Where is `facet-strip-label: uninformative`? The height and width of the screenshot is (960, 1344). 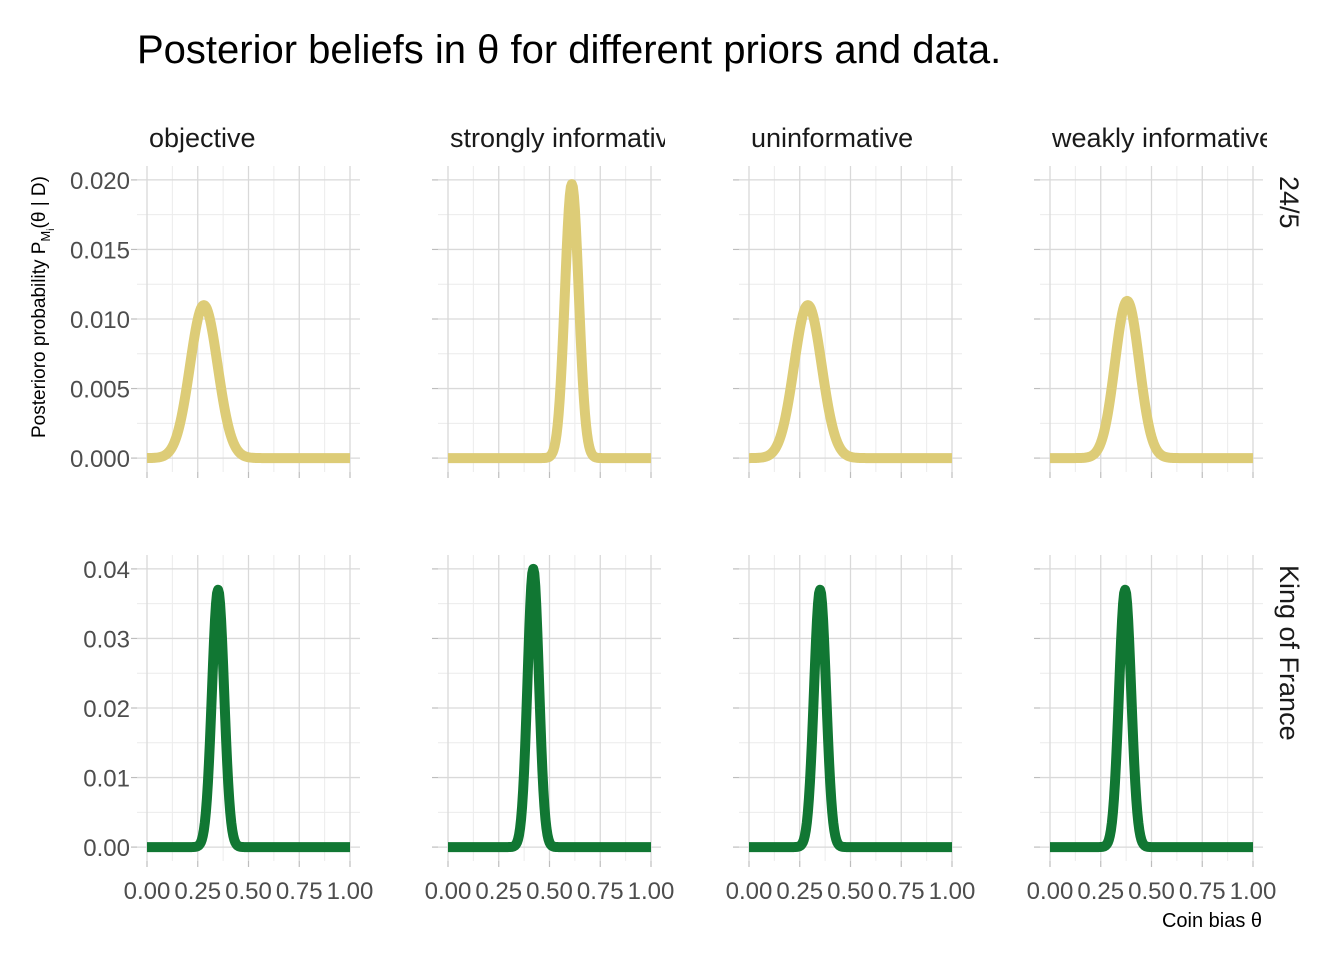
facet-strip-label: uninformative is located at coordinates (832, 138).